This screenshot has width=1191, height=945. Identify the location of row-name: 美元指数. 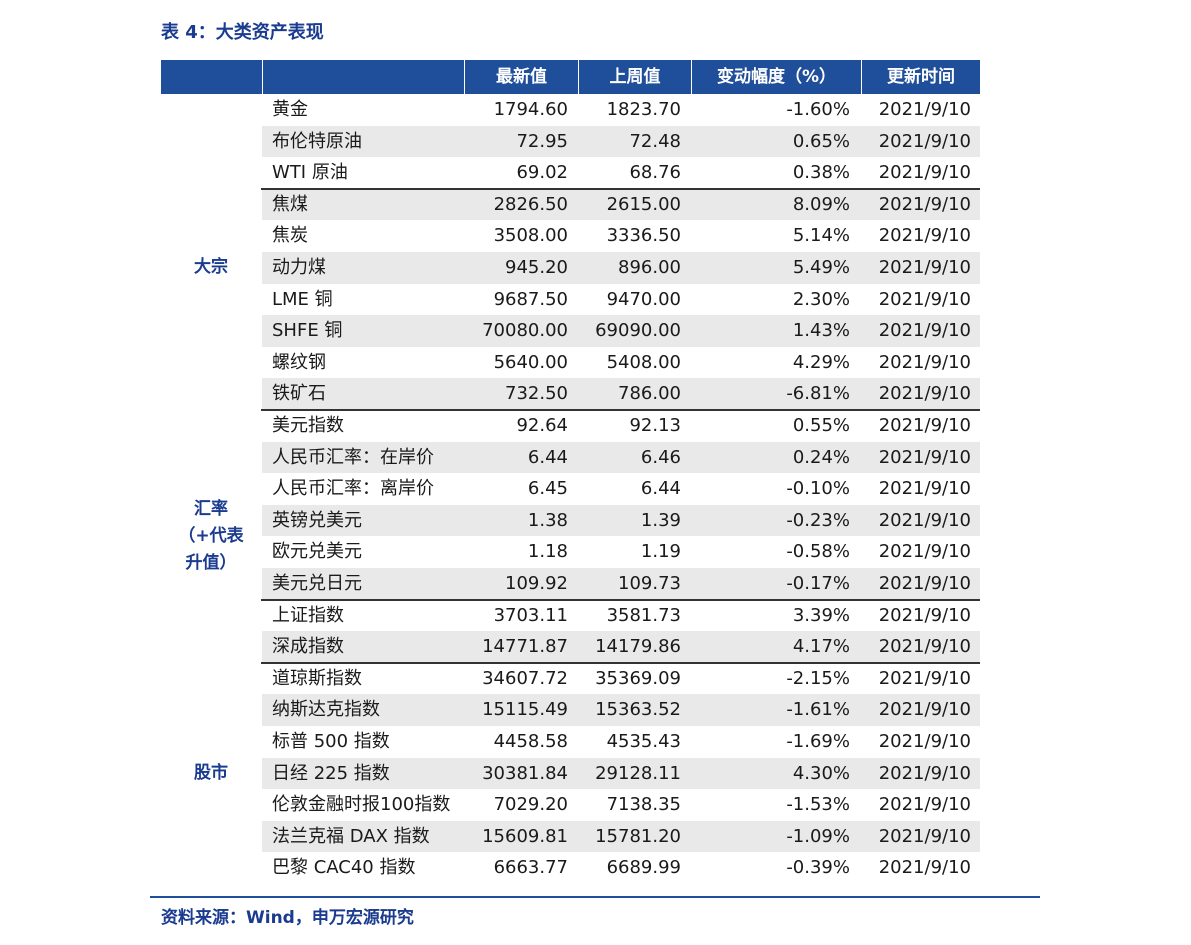
(308, 425).